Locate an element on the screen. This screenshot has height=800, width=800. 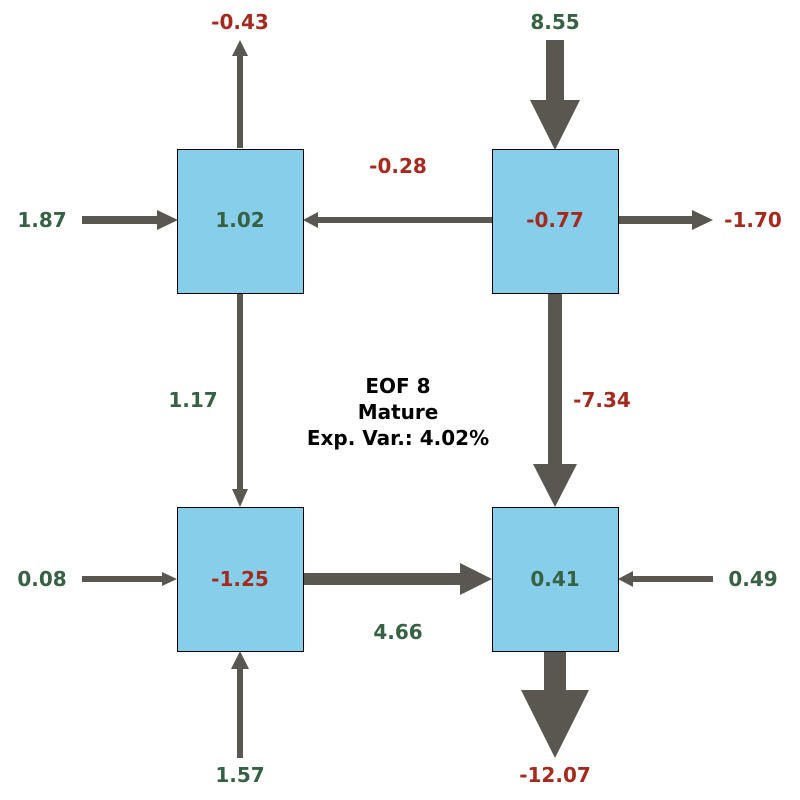
box-bottom-right-value: 0.41 is located at coordinates (554, 579).